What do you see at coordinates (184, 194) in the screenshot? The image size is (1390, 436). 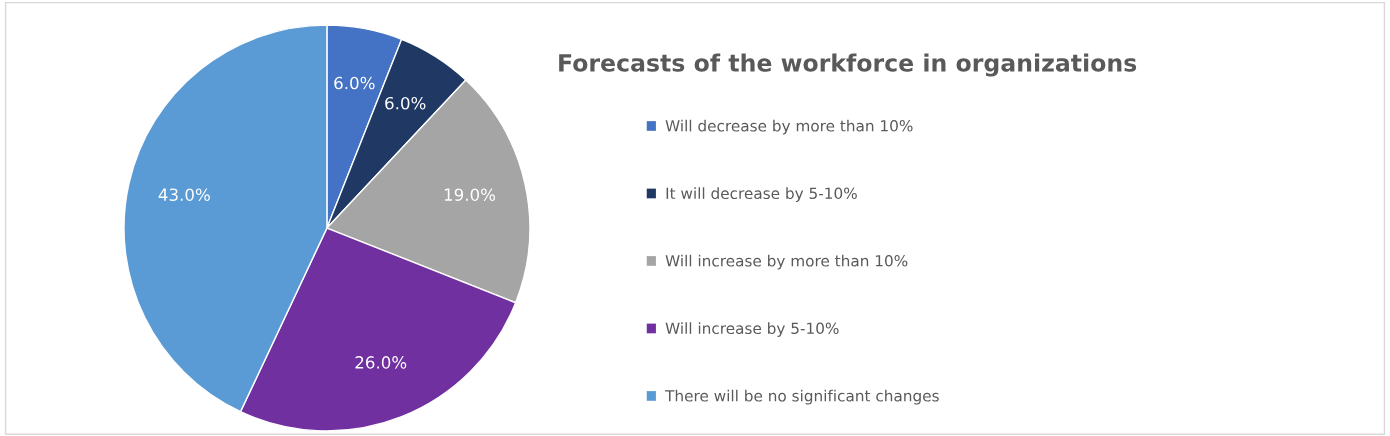 I see `data-label: 43.0%` at bounding box center [184, 194].